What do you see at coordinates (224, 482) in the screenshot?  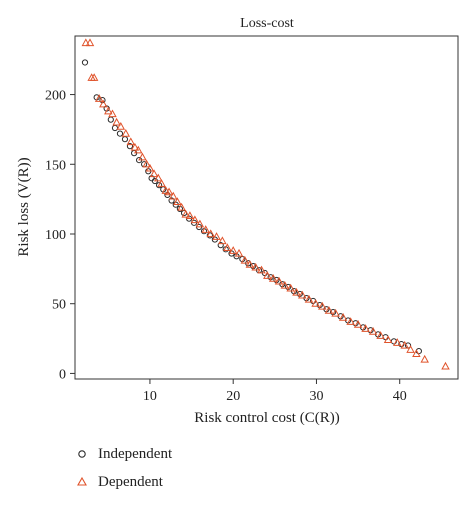 I see `legend-item-dependent: Dependent` at bounding box center [224, 482].